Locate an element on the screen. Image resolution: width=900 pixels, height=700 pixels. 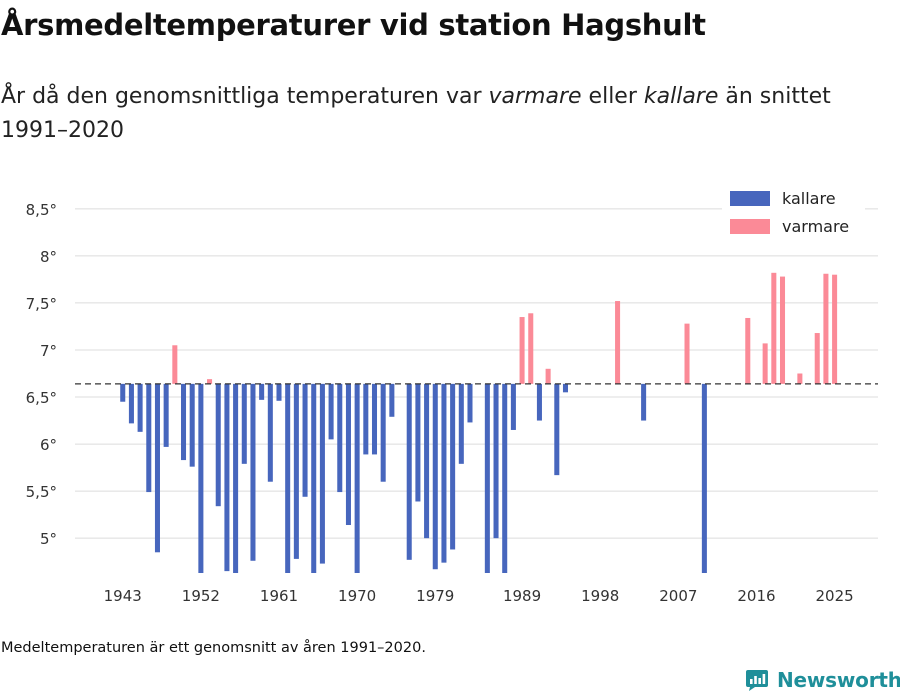
bar-kallare-1985 is located at coordinates (487, 478).